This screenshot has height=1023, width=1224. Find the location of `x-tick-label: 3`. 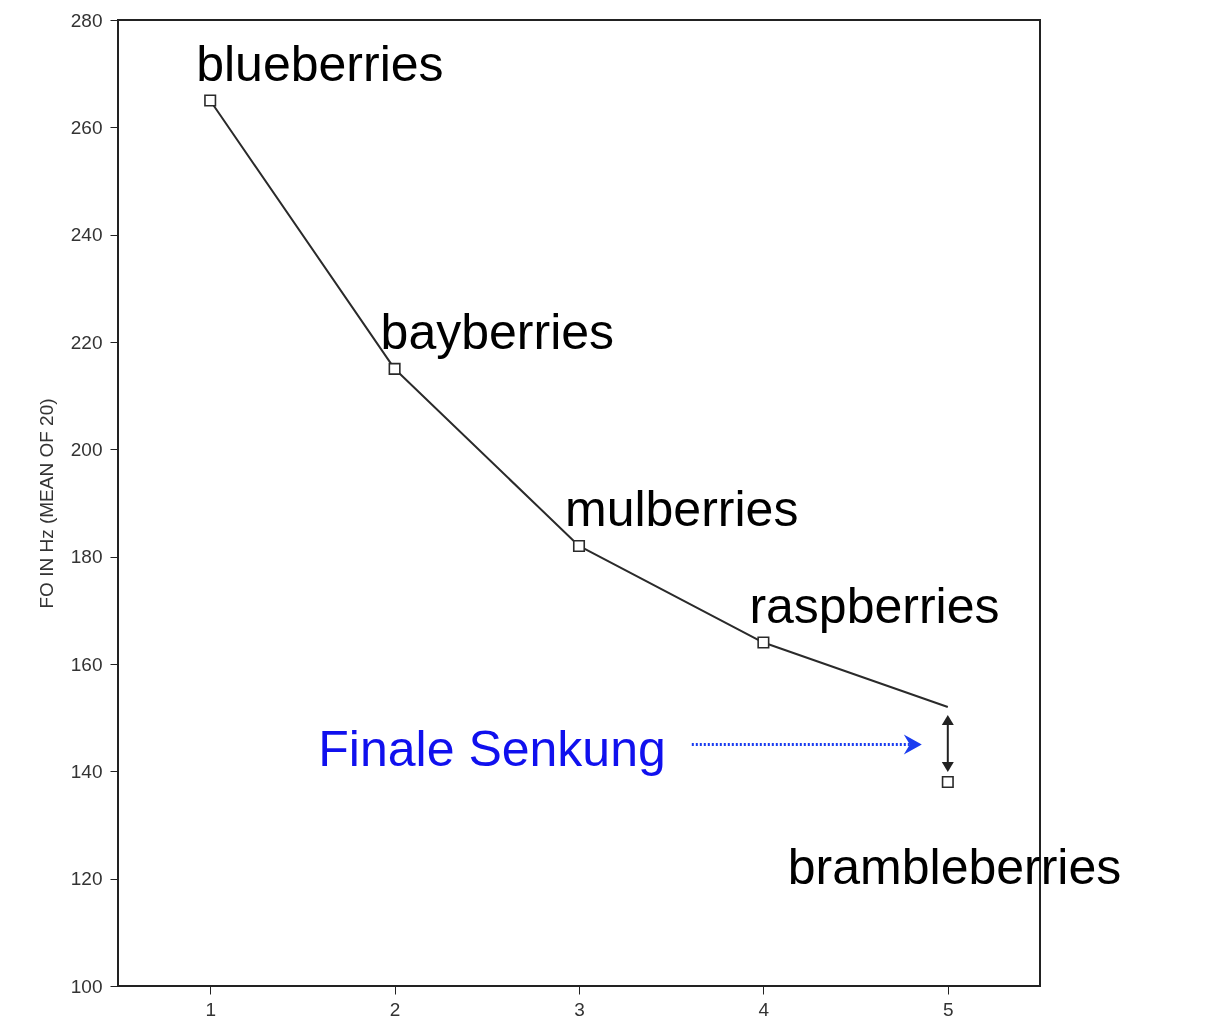

x-tick-label: 3 is located at coordinates (579, 1009).